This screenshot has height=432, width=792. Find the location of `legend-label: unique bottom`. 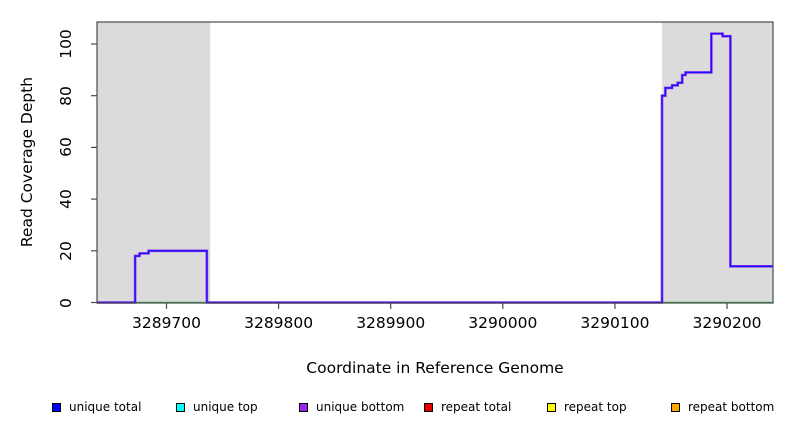

legend-label: unique bottom is located at coordinates (360, 407).